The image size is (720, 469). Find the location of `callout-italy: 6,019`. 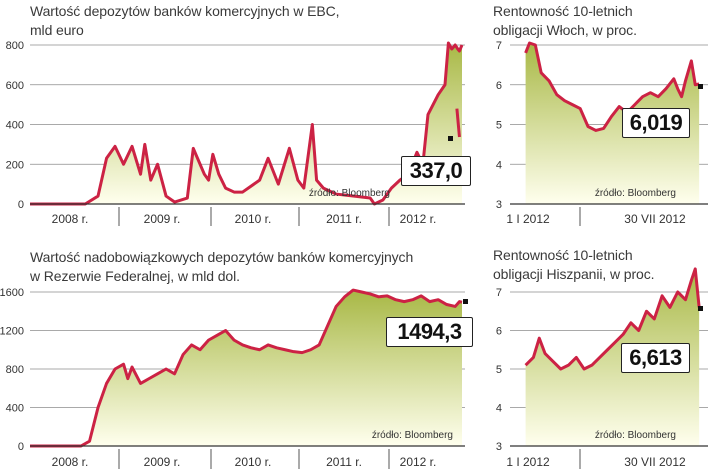

callout-italy: 6,019 is located at coordinates (656, 123).